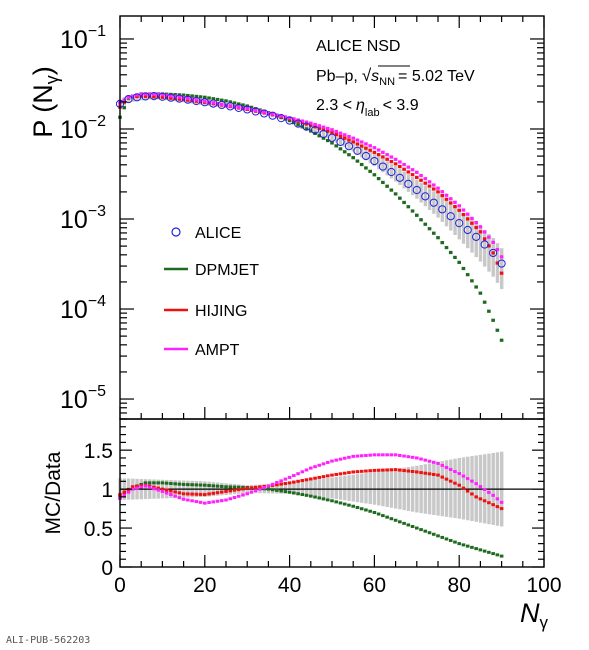  What do you see at coordinates (395, 77) in the screenshot?
I see `annotation-line2: Pb–p, √sNN = 5.02 TeV` at bounding box center [395, 77].